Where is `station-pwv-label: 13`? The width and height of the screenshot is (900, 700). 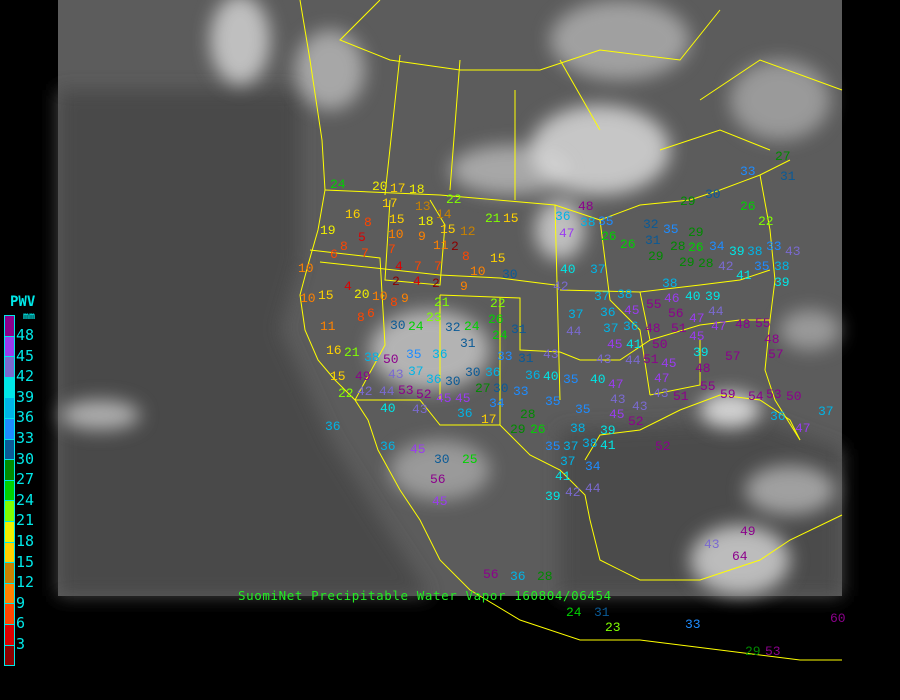
station-pwv-label: 13 is located at coordinates (423, 206).